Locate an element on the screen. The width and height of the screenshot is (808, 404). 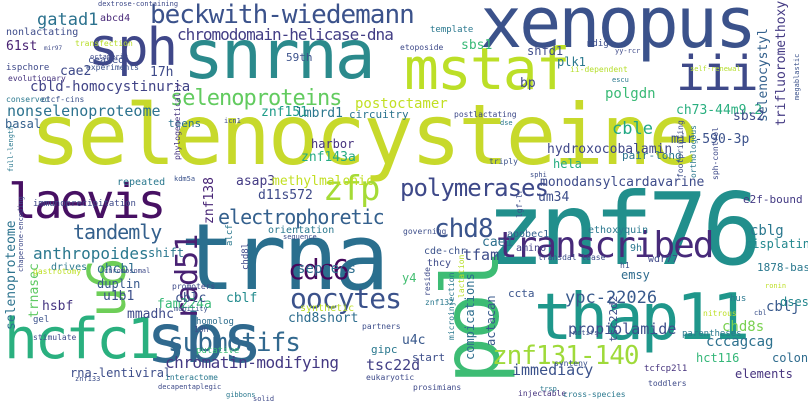
word-thcy: thcy is located at coordinates (439, 263).